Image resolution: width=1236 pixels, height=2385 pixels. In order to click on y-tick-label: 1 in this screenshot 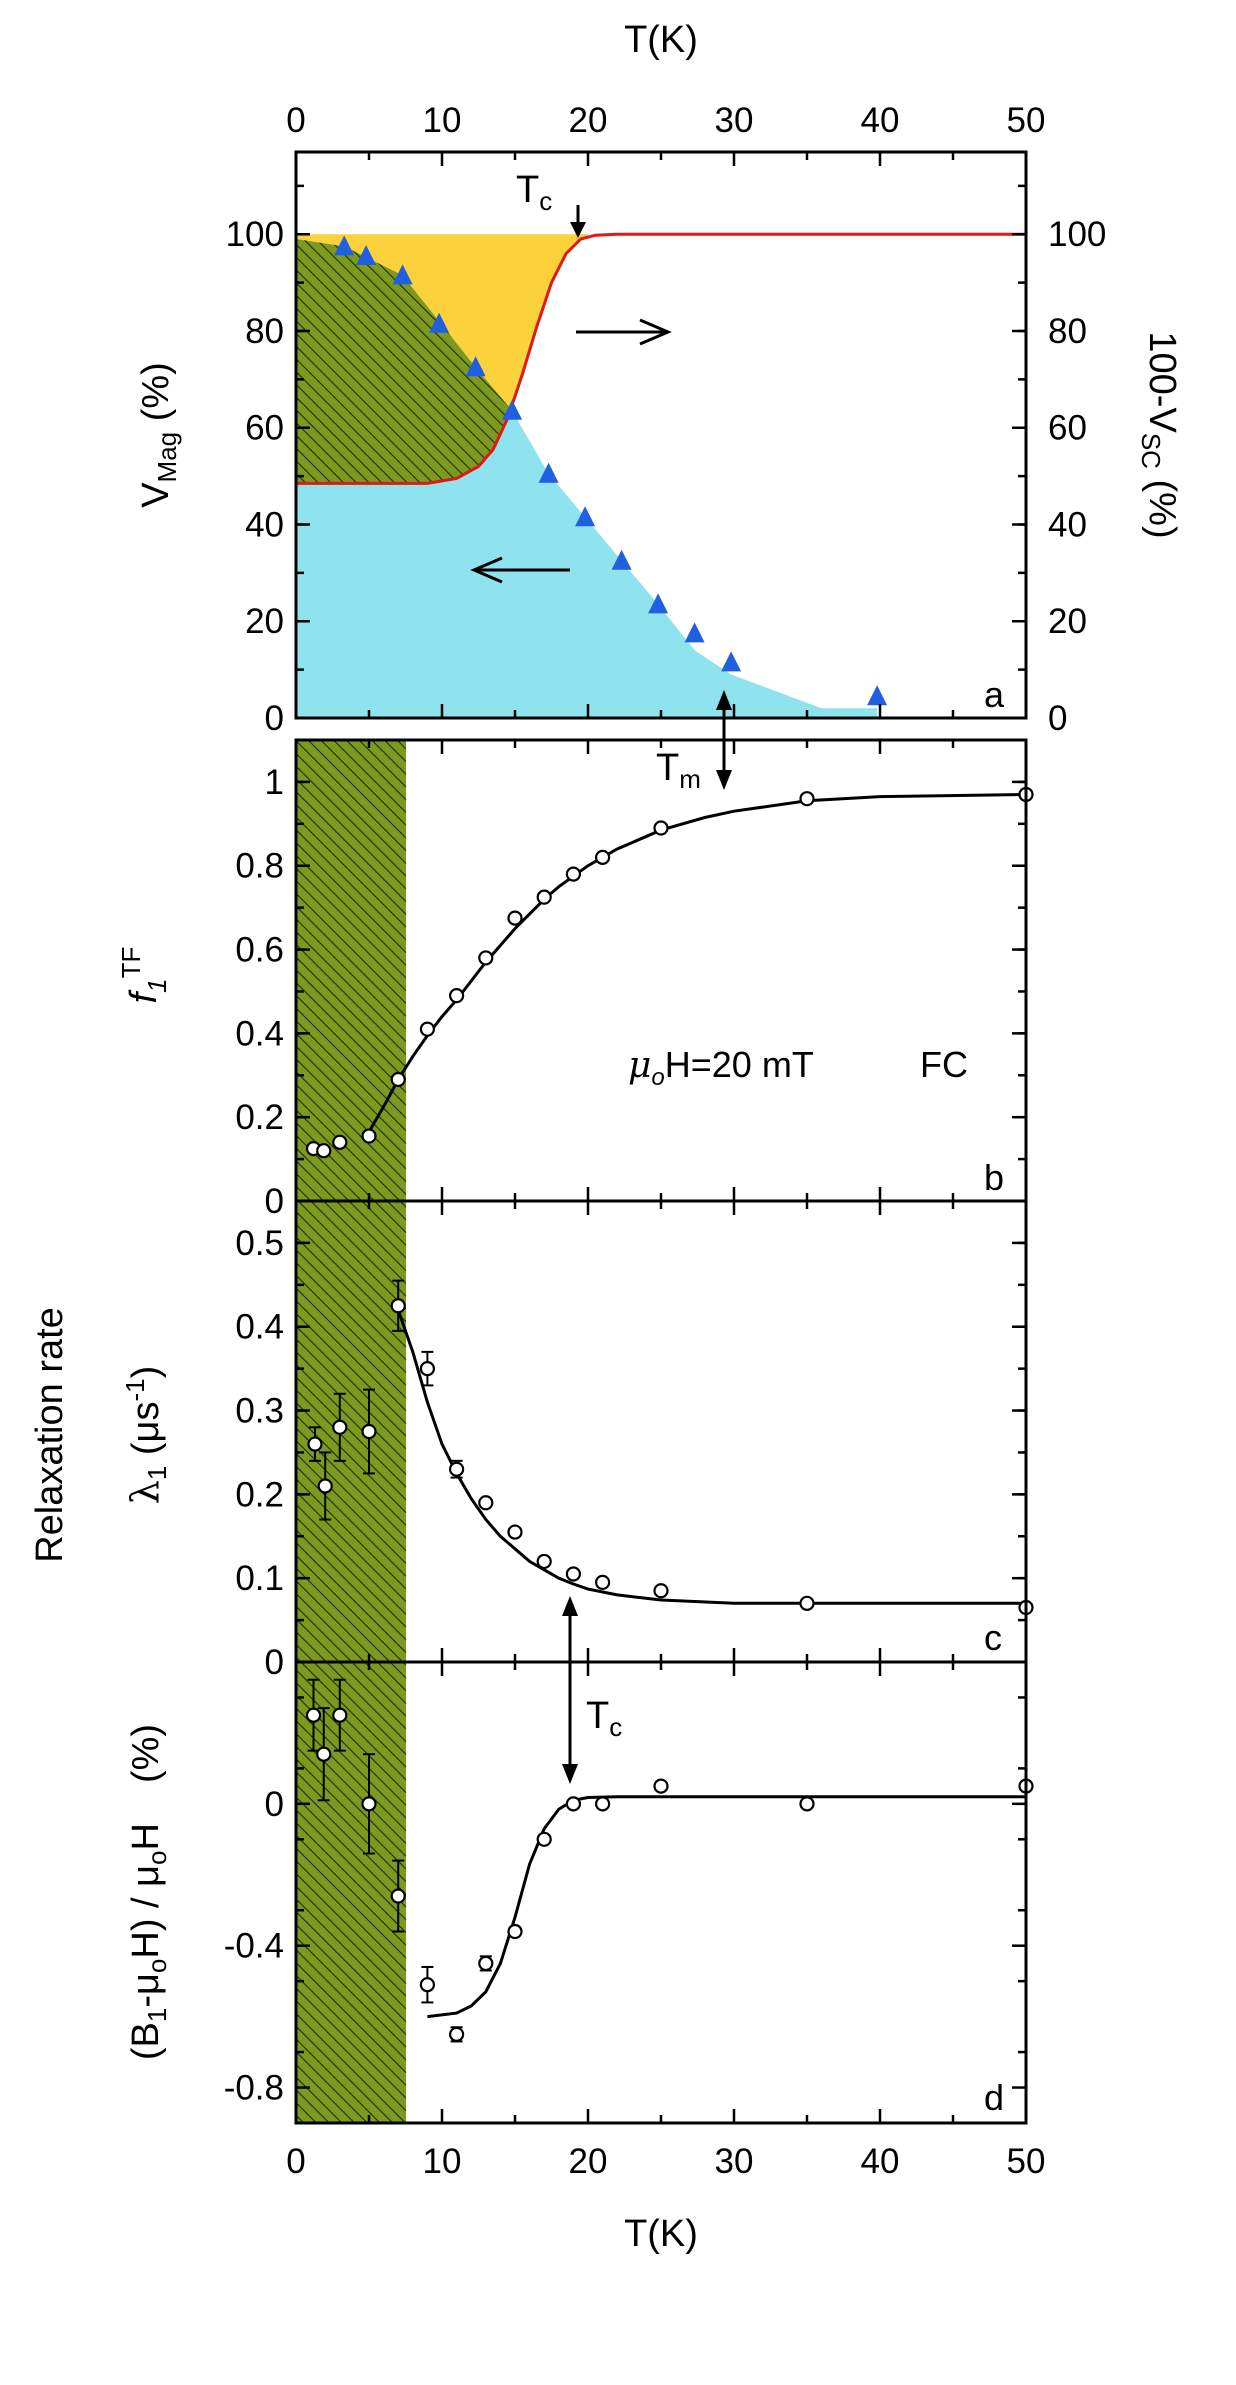, I will do `click(274, 782)`.